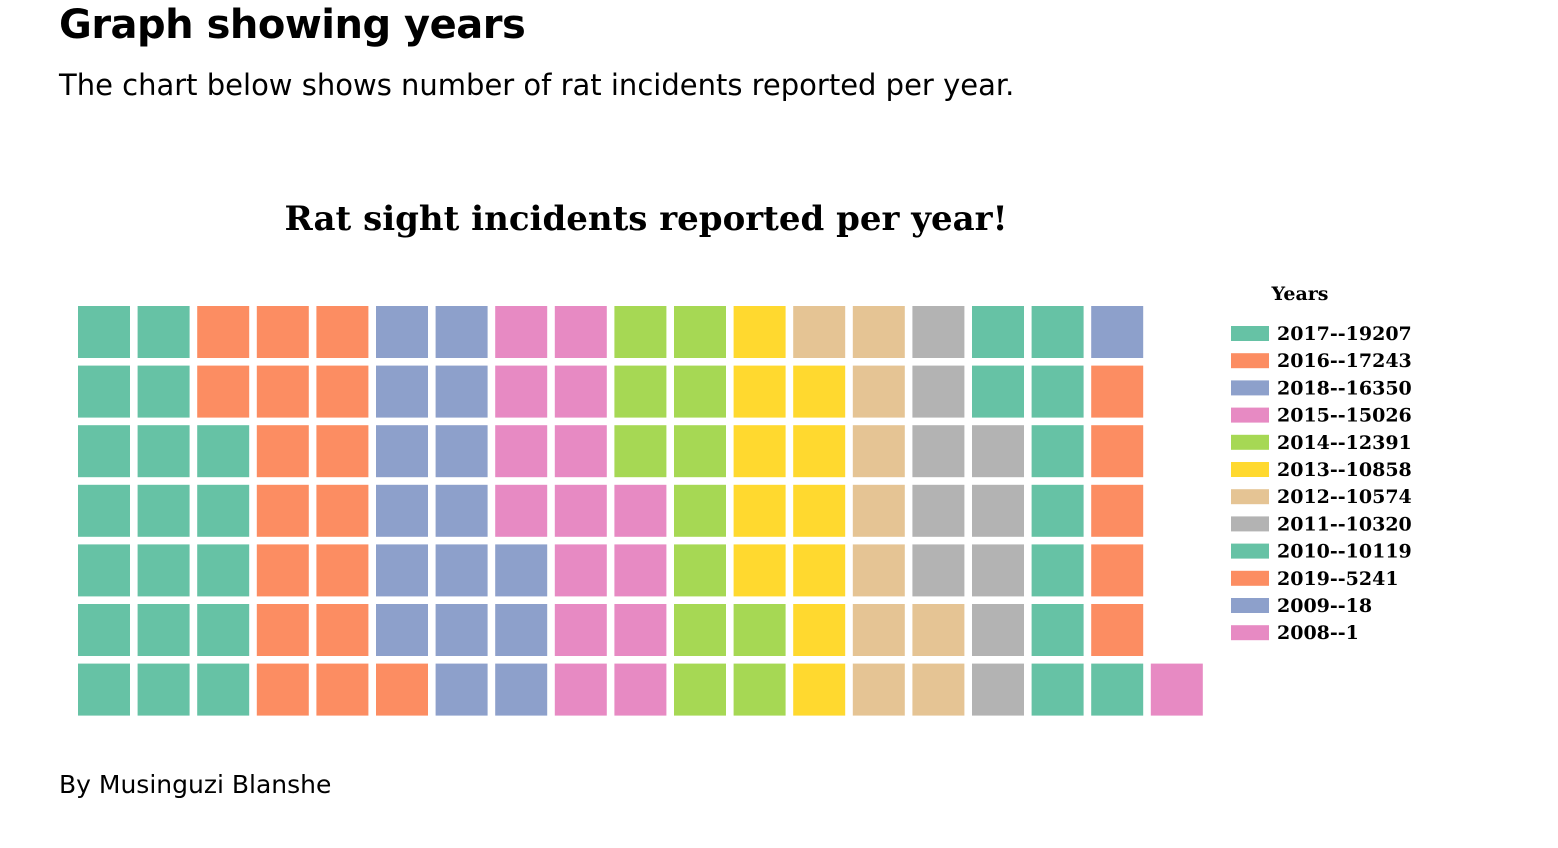 The width and height of the screenshot is (1558, 848). Describe the element at coordinates (1176, 689) in the screenshot. I see `waffle-cell-2008` at that location.